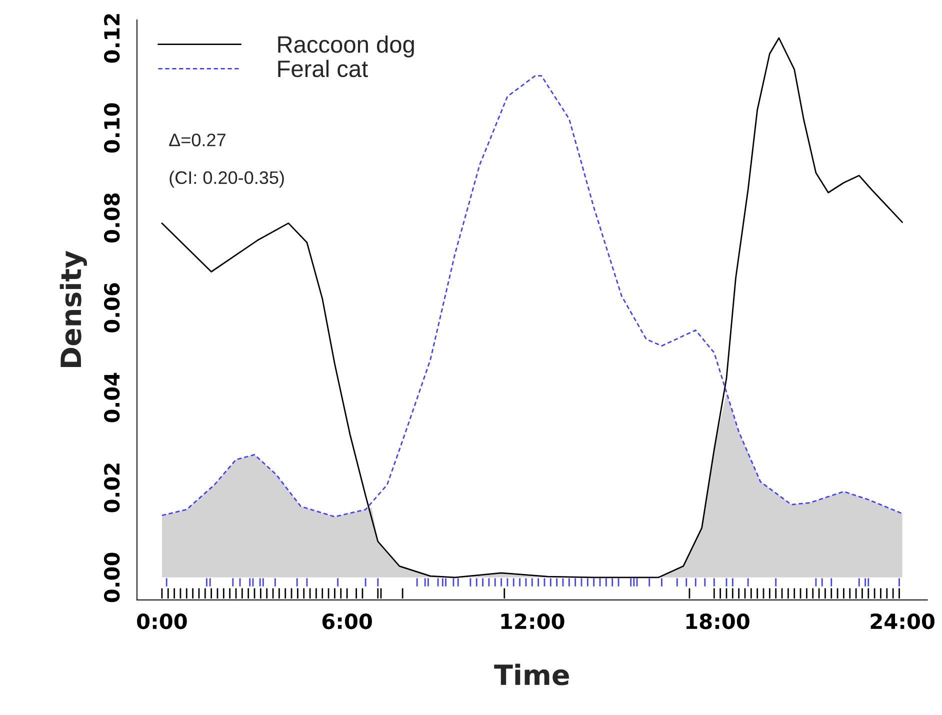 The width and height of the screenshot is (942, 715). I want to click on y-tick-label: 0.12, so click(112, 38).